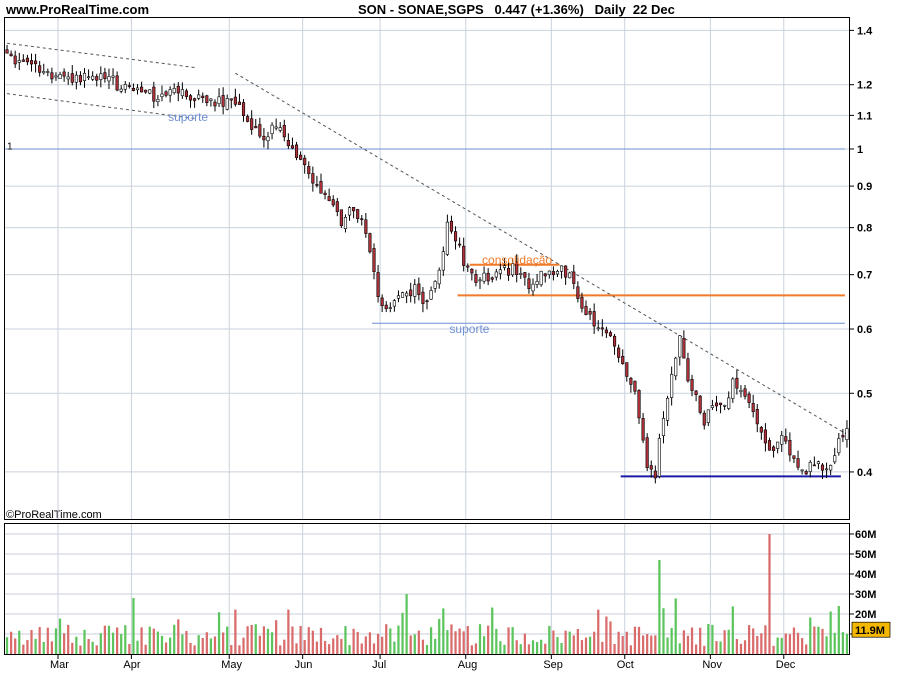 The width and height of the screenshot is (900, 700). I want to click on price-tick-label: 1.4, so click(865, 31).